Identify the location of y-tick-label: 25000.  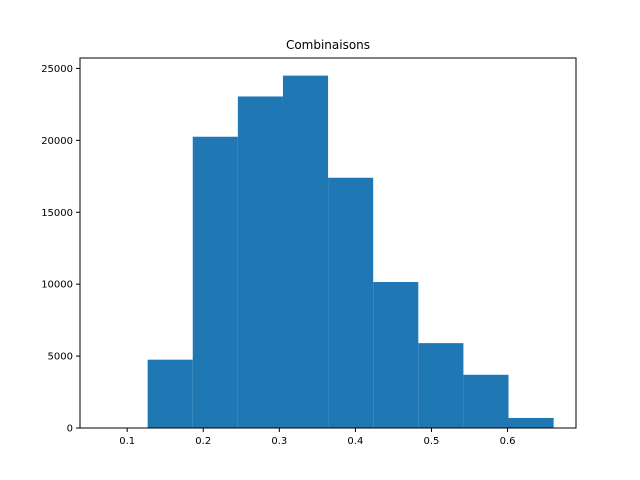
(57, 69).